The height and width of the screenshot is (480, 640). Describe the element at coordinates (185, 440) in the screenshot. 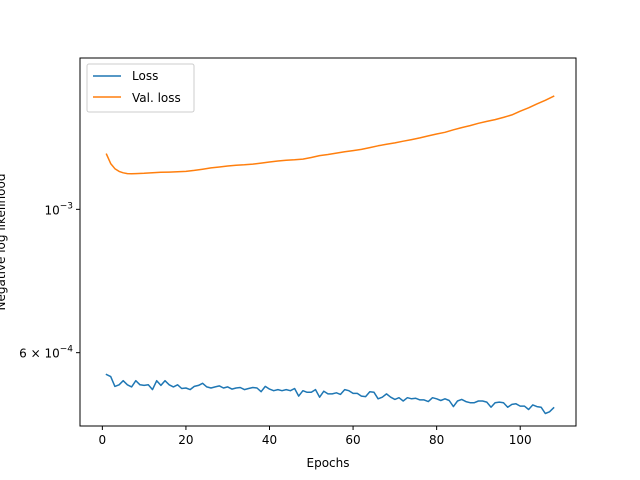

I see `x-tick-label: 20` at that location.